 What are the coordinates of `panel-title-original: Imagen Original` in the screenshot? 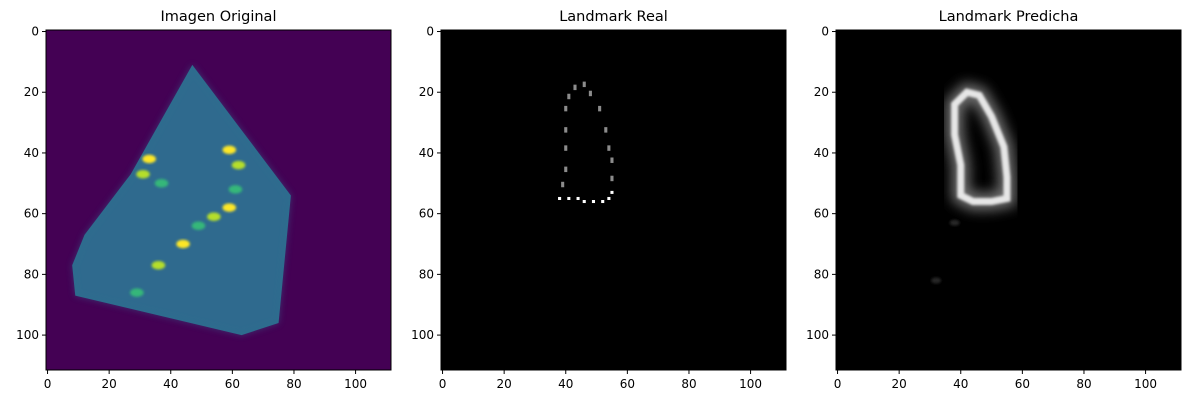 It's located at (219, 17).